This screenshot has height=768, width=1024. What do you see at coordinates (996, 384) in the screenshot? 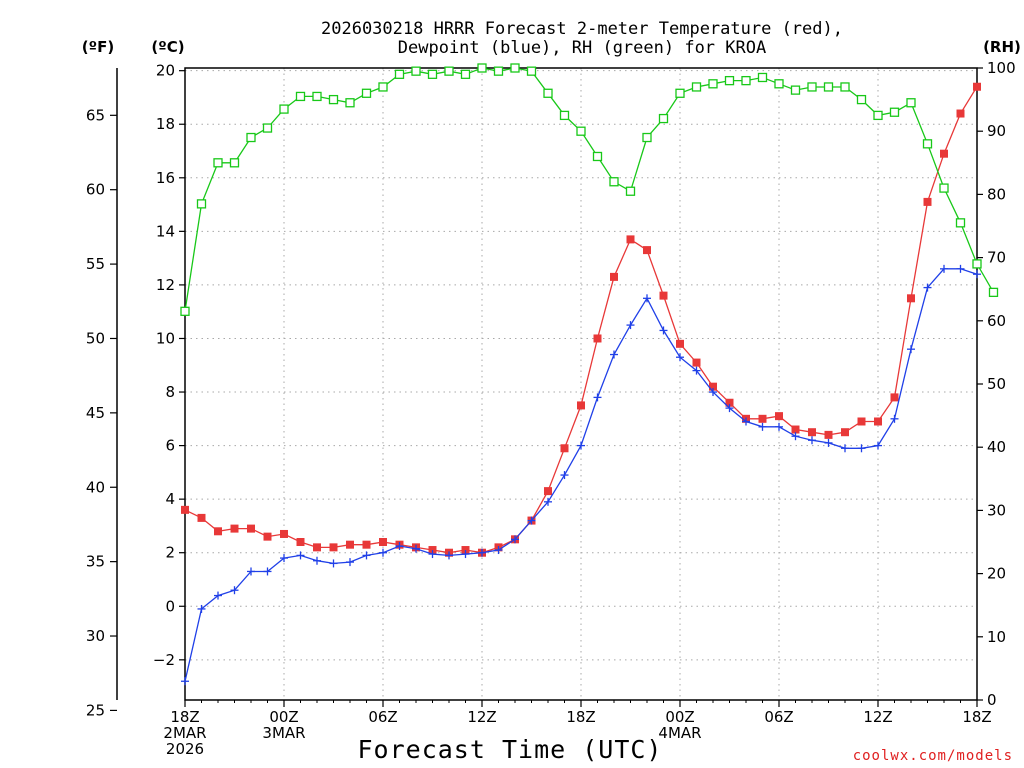
I see `rh-tick-label: 50` at bounding box center [996, 384].